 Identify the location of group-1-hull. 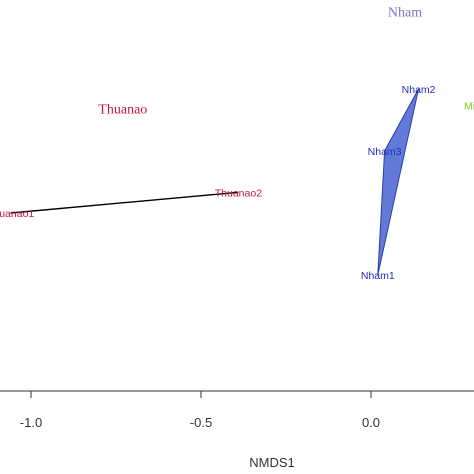
(398, 182).